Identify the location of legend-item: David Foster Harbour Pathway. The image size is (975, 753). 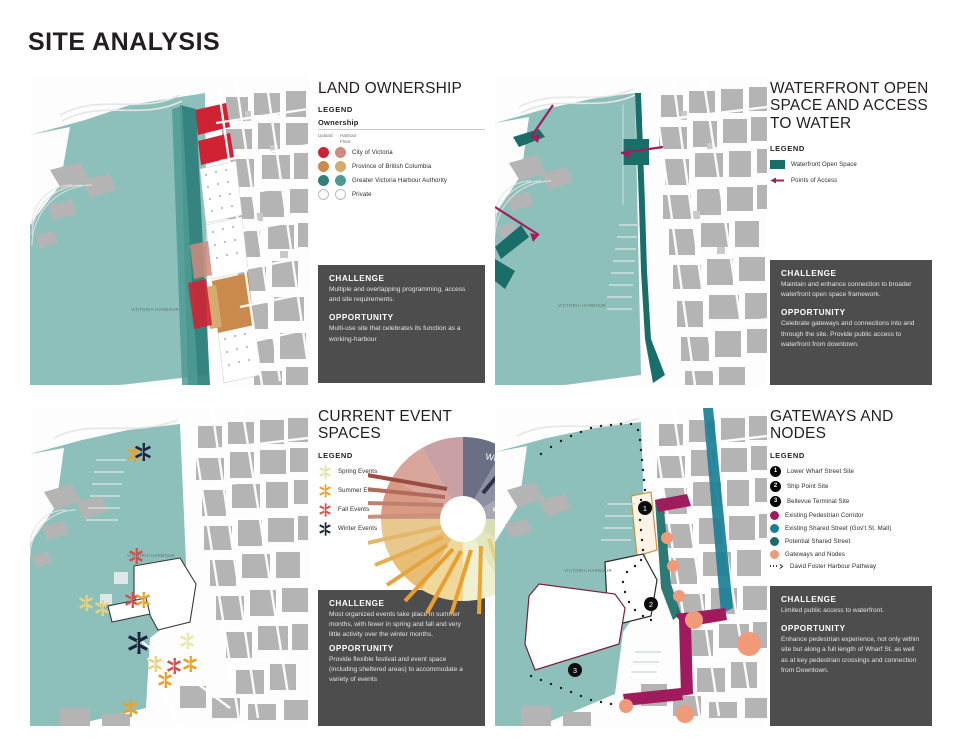
(857, 566).